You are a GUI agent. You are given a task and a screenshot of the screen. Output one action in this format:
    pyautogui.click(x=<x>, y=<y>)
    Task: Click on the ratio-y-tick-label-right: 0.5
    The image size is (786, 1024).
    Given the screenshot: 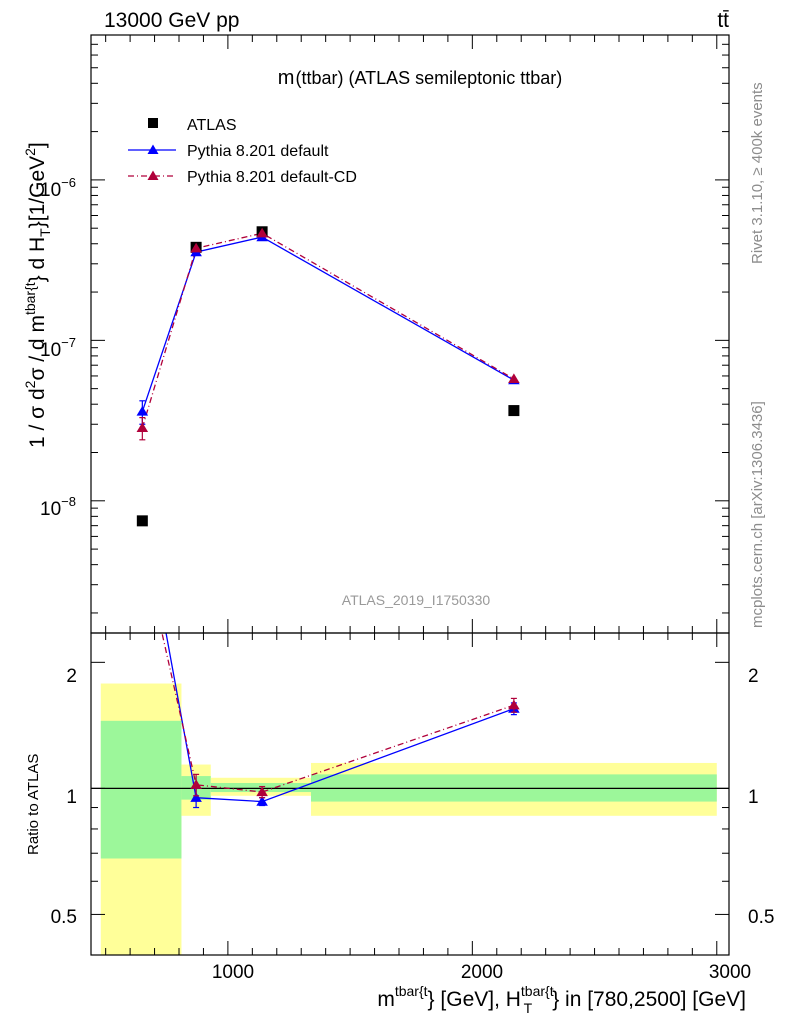 What is the action you would take?
    pyautogui.click(x=761, y=917)
    